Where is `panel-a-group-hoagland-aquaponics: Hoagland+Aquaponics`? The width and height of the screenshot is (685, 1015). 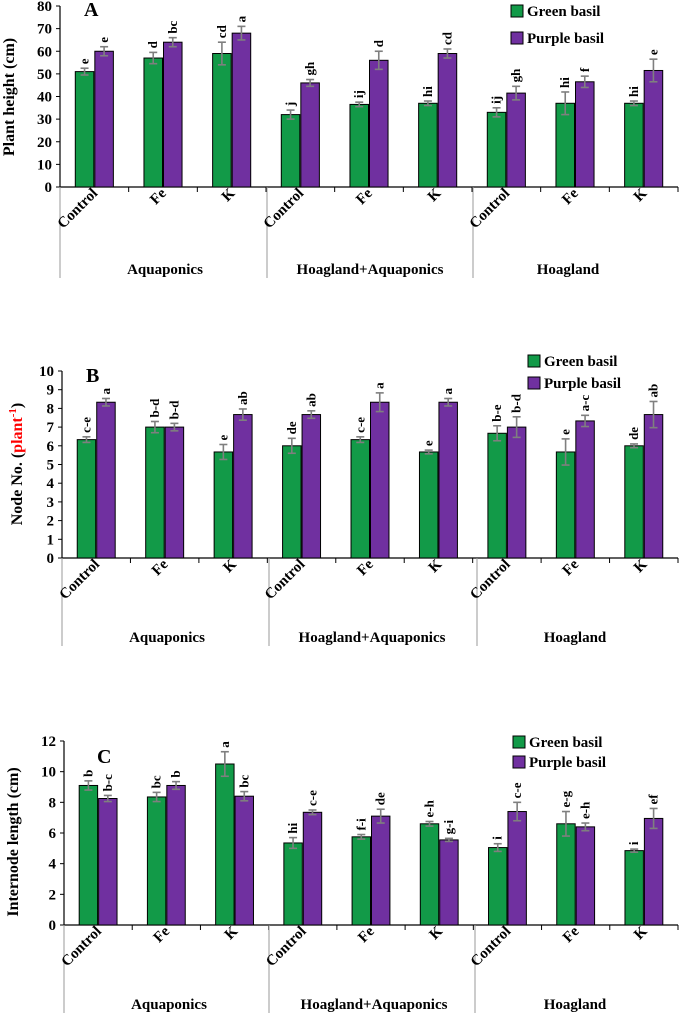
panel-a-group-hoagland-aquaponics: Hoagland+Aquaponics is located at coordinates (370, 270).